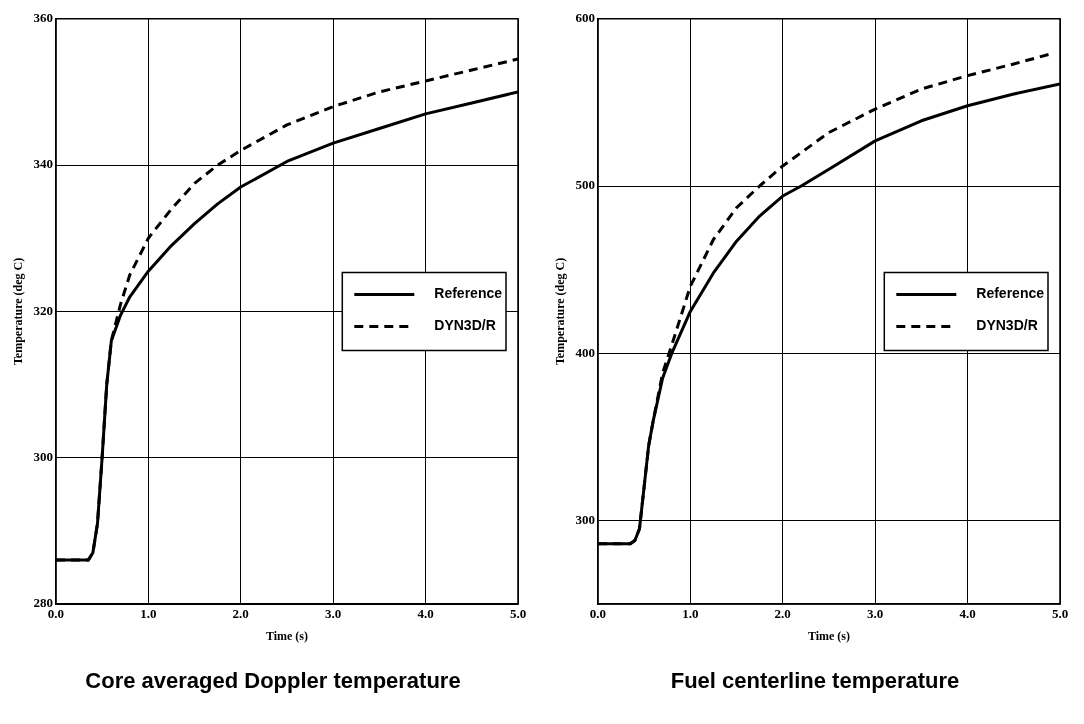  Describe the element at coordinates (585, 185) in the screenshot. I see `y-tick-label: 500` at that location.